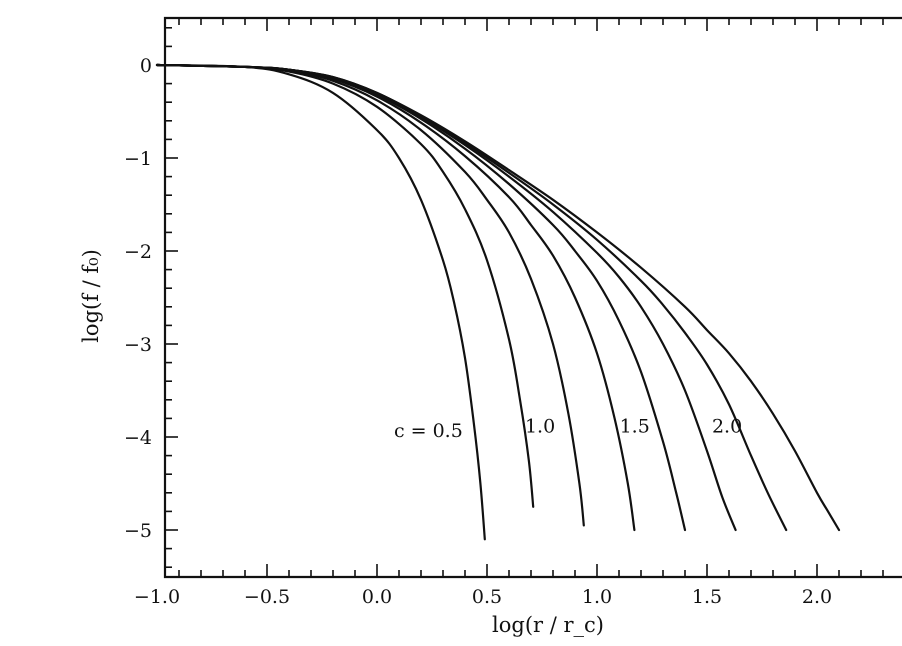  Describe the element at coordinates (487, 597) in the screenshot. I see `x-tick-label: 0.5` at that location.